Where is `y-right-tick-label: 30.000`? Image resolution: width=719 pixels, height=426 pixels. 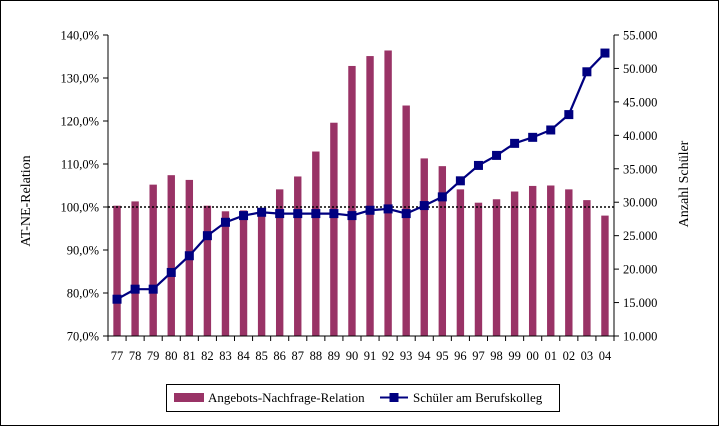 y-right-tick-label: 30.000 is located at coordinates (640, 203).